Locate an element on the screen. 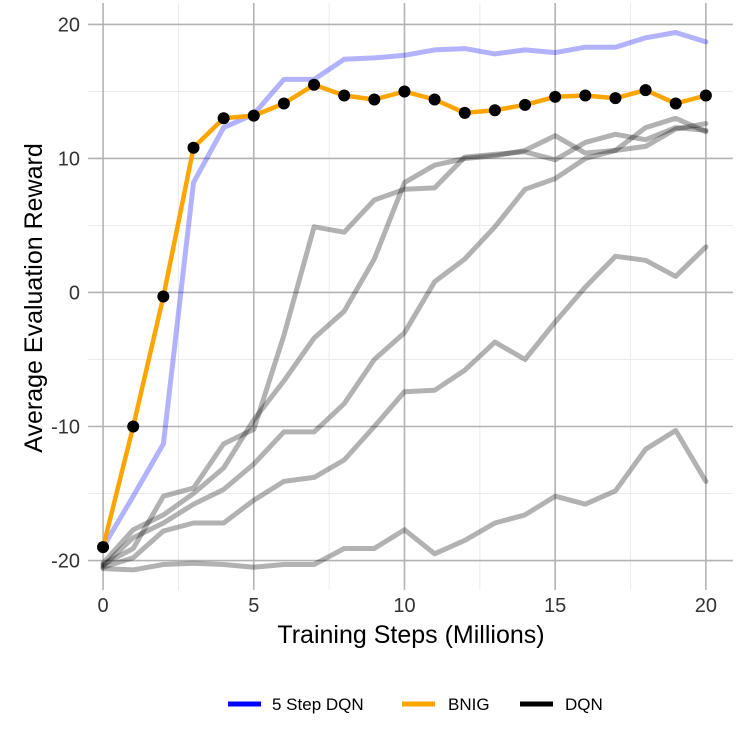 Image resolution: width=744 pixels, height=744 pixels. y-axis-title: Average Evaluation Reward is located at coordinates (34, 297).